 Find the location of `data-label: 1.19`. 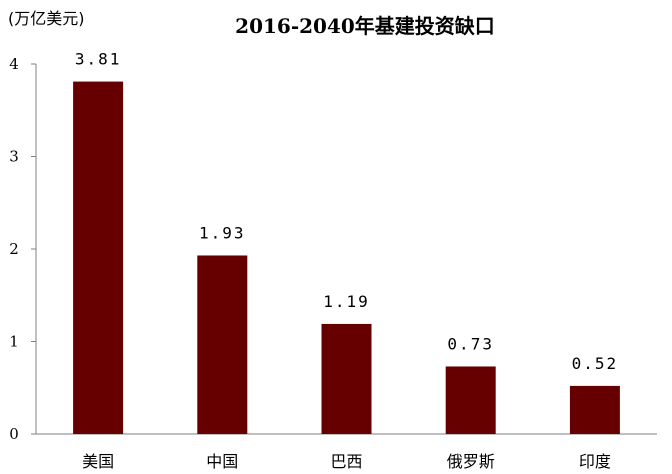

data-label: 1.19 is located at coordinates (346, 301).